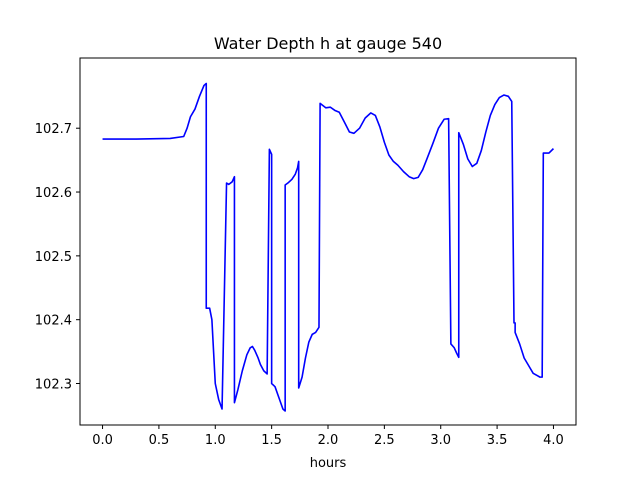  I want to click on x-axis: 0.0 0.5 1.0 1.5 2.0 2.5 3.0 3.5 4.0, so click(328, 436).